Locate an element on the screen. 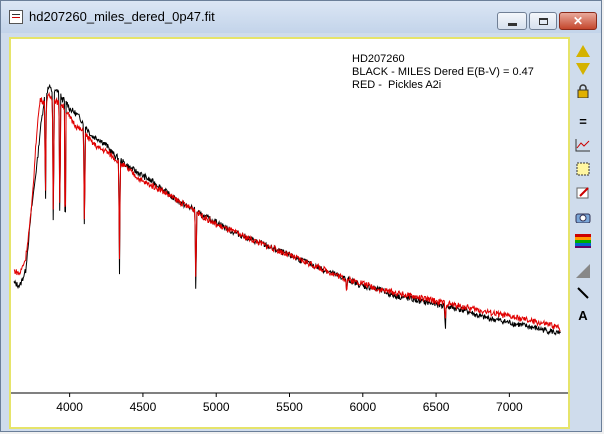 Image resolution: width=604 pixels, height=434 pixels. minimize-button is located at coordinates (512, 21).